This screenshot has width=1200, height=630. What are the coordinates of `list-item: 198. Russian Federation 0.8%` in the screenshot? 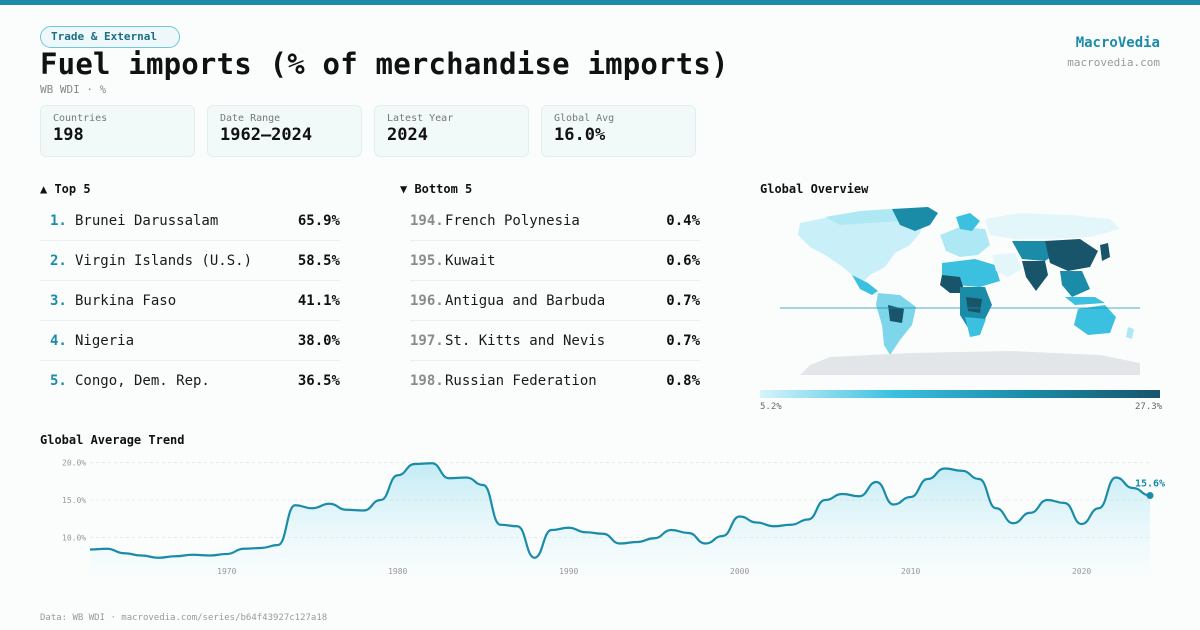 It's located at (555, 381).